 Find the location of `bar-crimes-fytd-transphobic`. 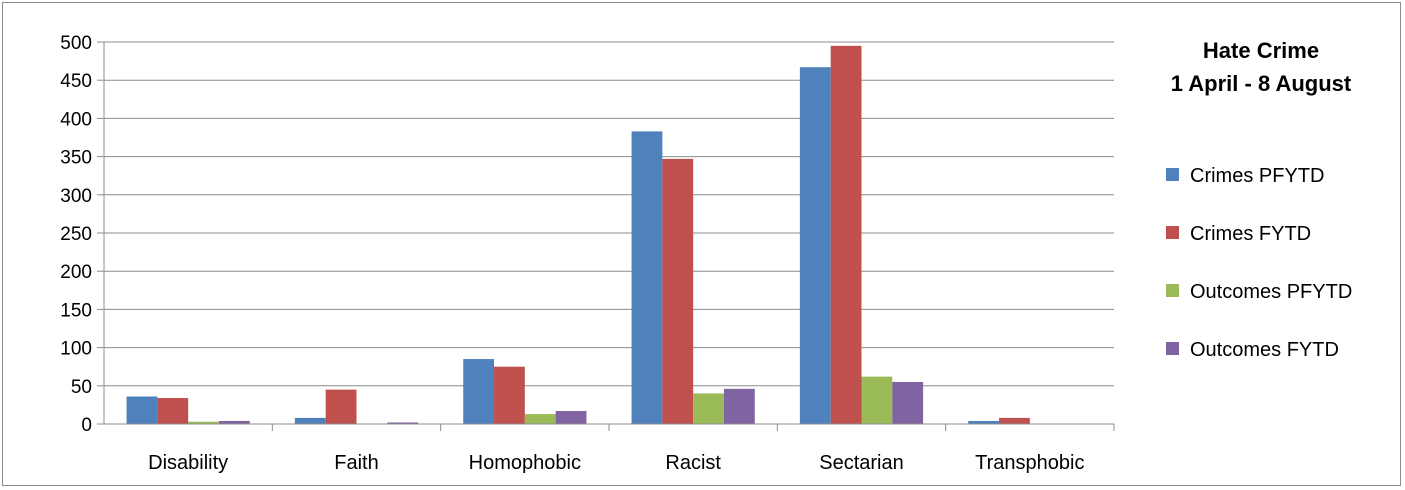

bar-crimes-fytd-transphobic is located at coordinates (1014, 420).